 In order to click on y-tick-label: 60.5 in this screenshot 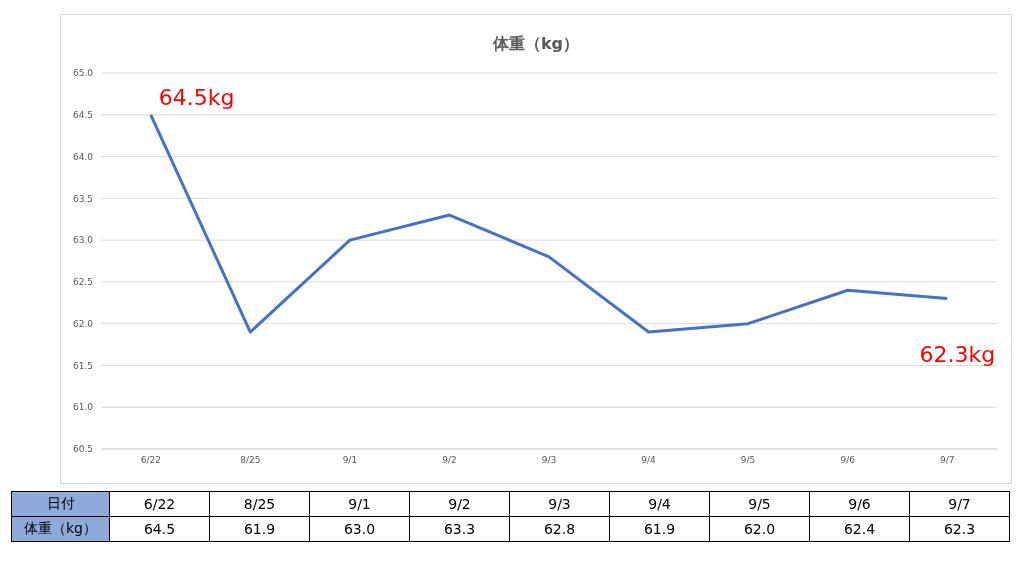, I will do `click(82, 449)`.